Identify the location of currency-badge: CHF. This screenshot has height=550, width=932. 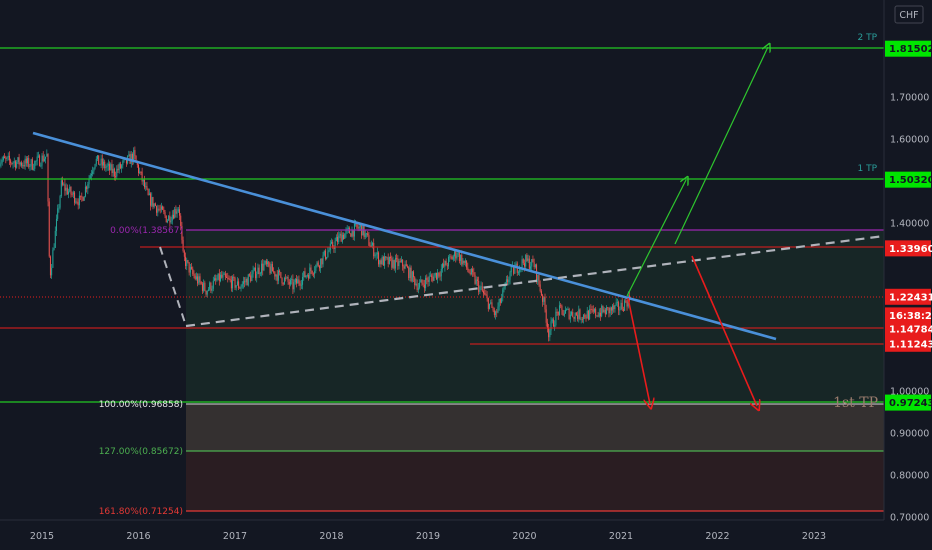
(909, 14).